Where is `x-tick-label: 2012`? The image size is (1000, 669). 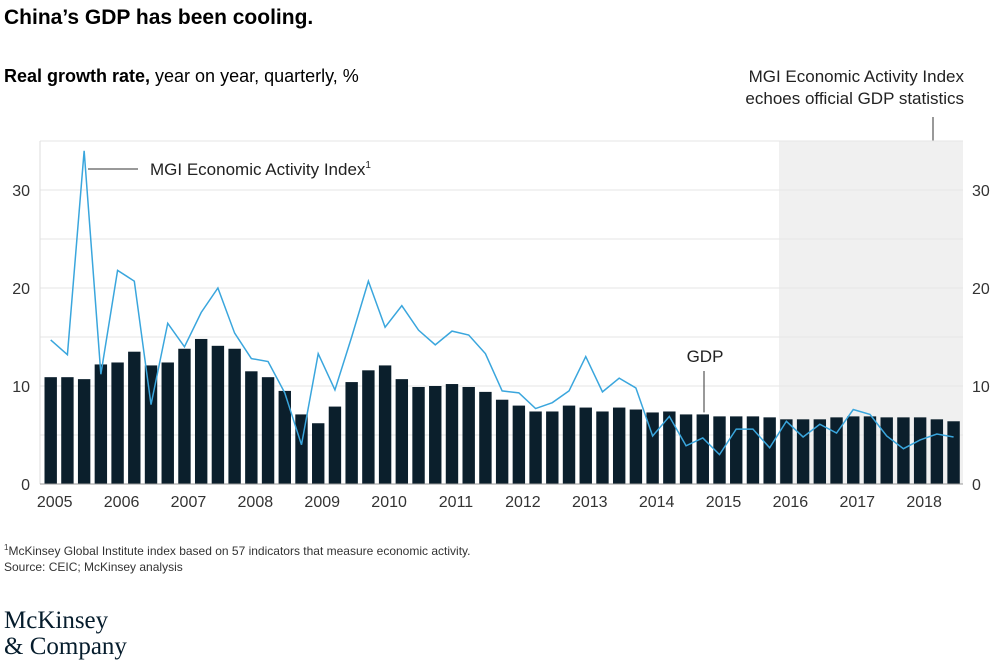
x-tick-label: 2012 is located at coordinates (523, 502).